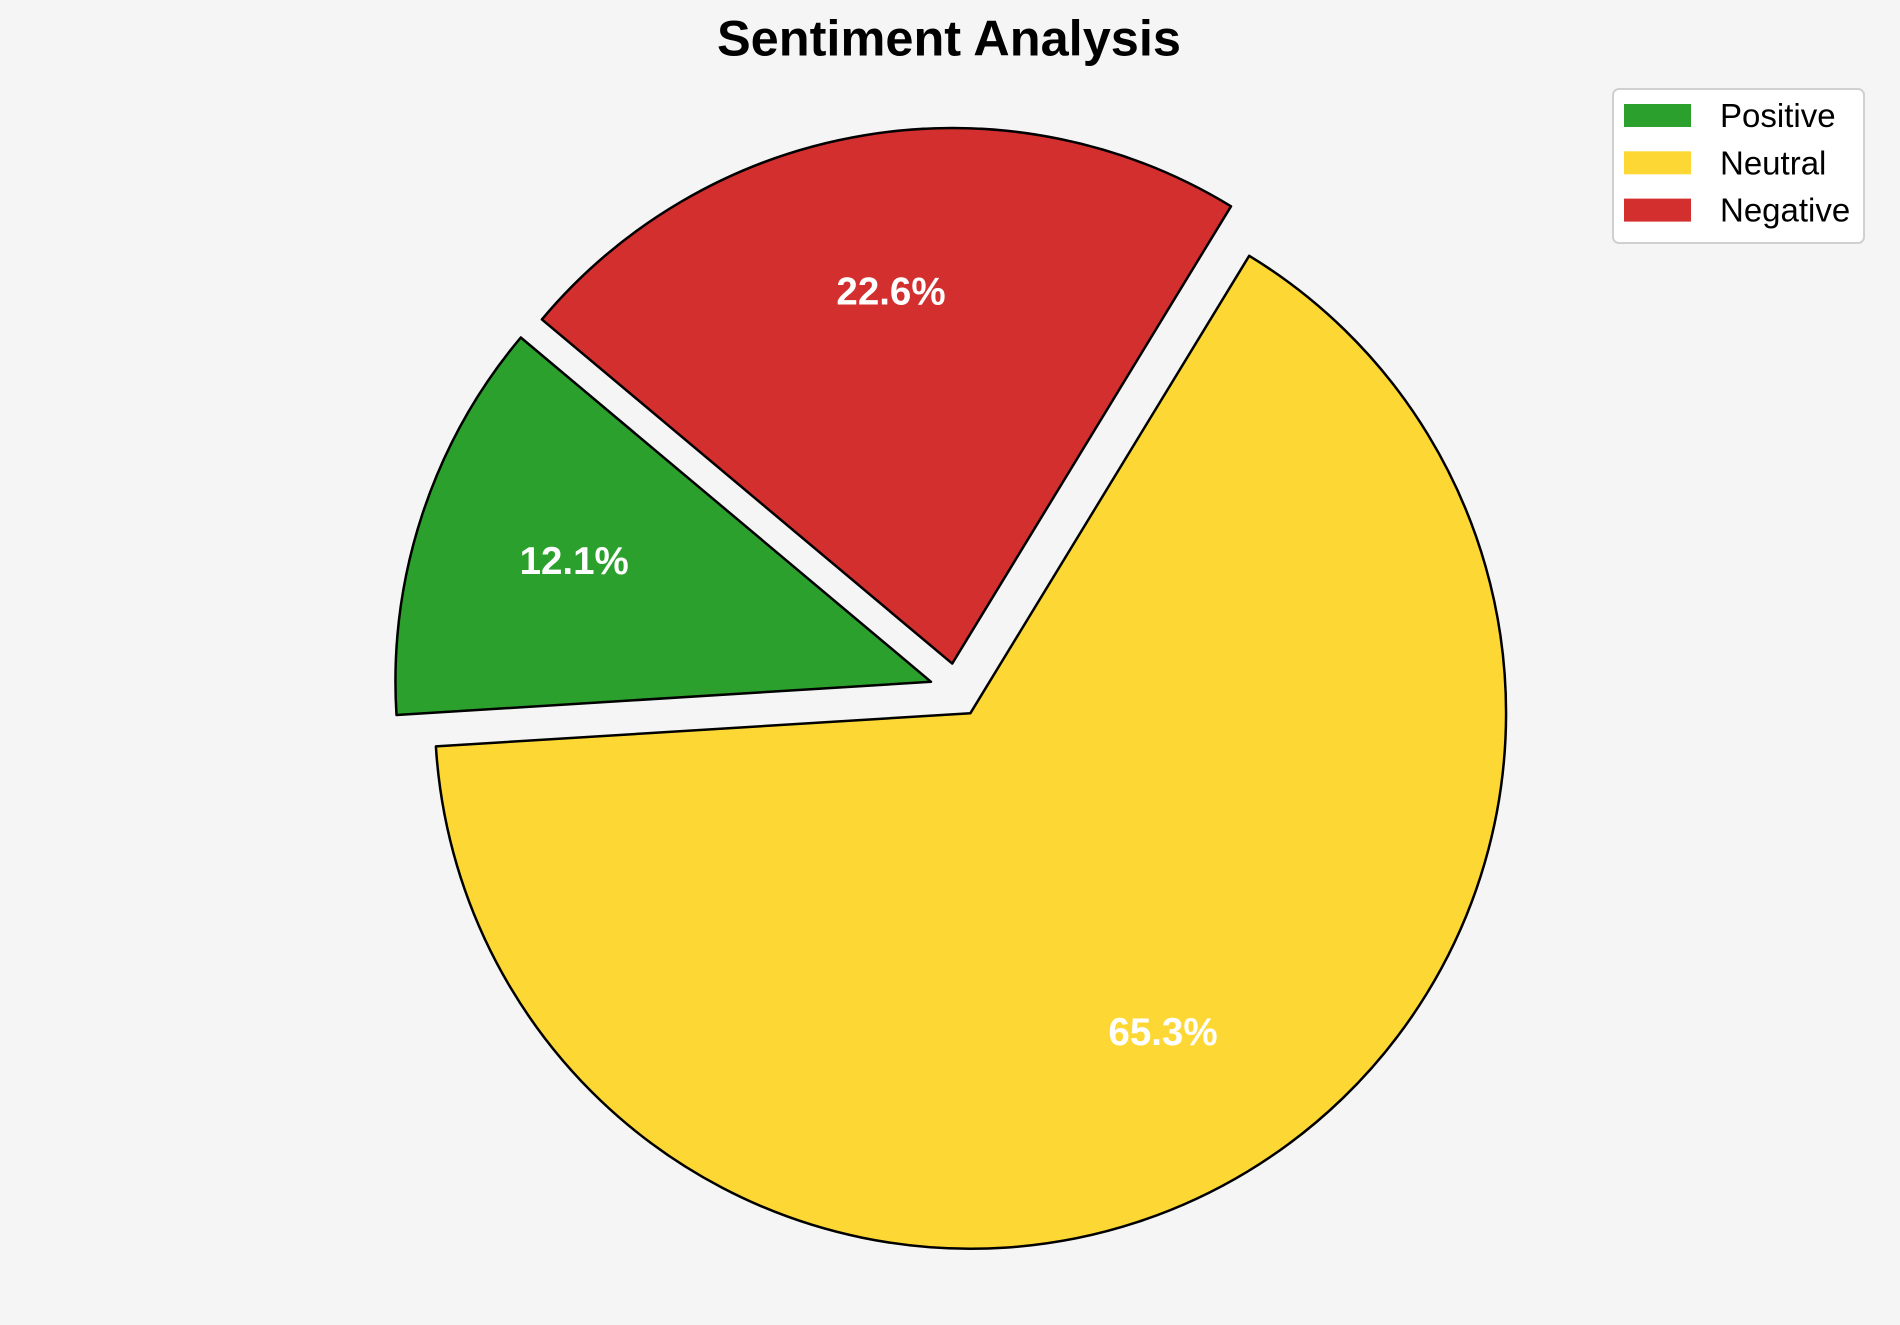 Image resolution: width=1900 pixels, height=1325 pixels. Describe the element at coordinates (1162, 1032) in the screenshot. I see `svg-text: 65.3%` at that location.